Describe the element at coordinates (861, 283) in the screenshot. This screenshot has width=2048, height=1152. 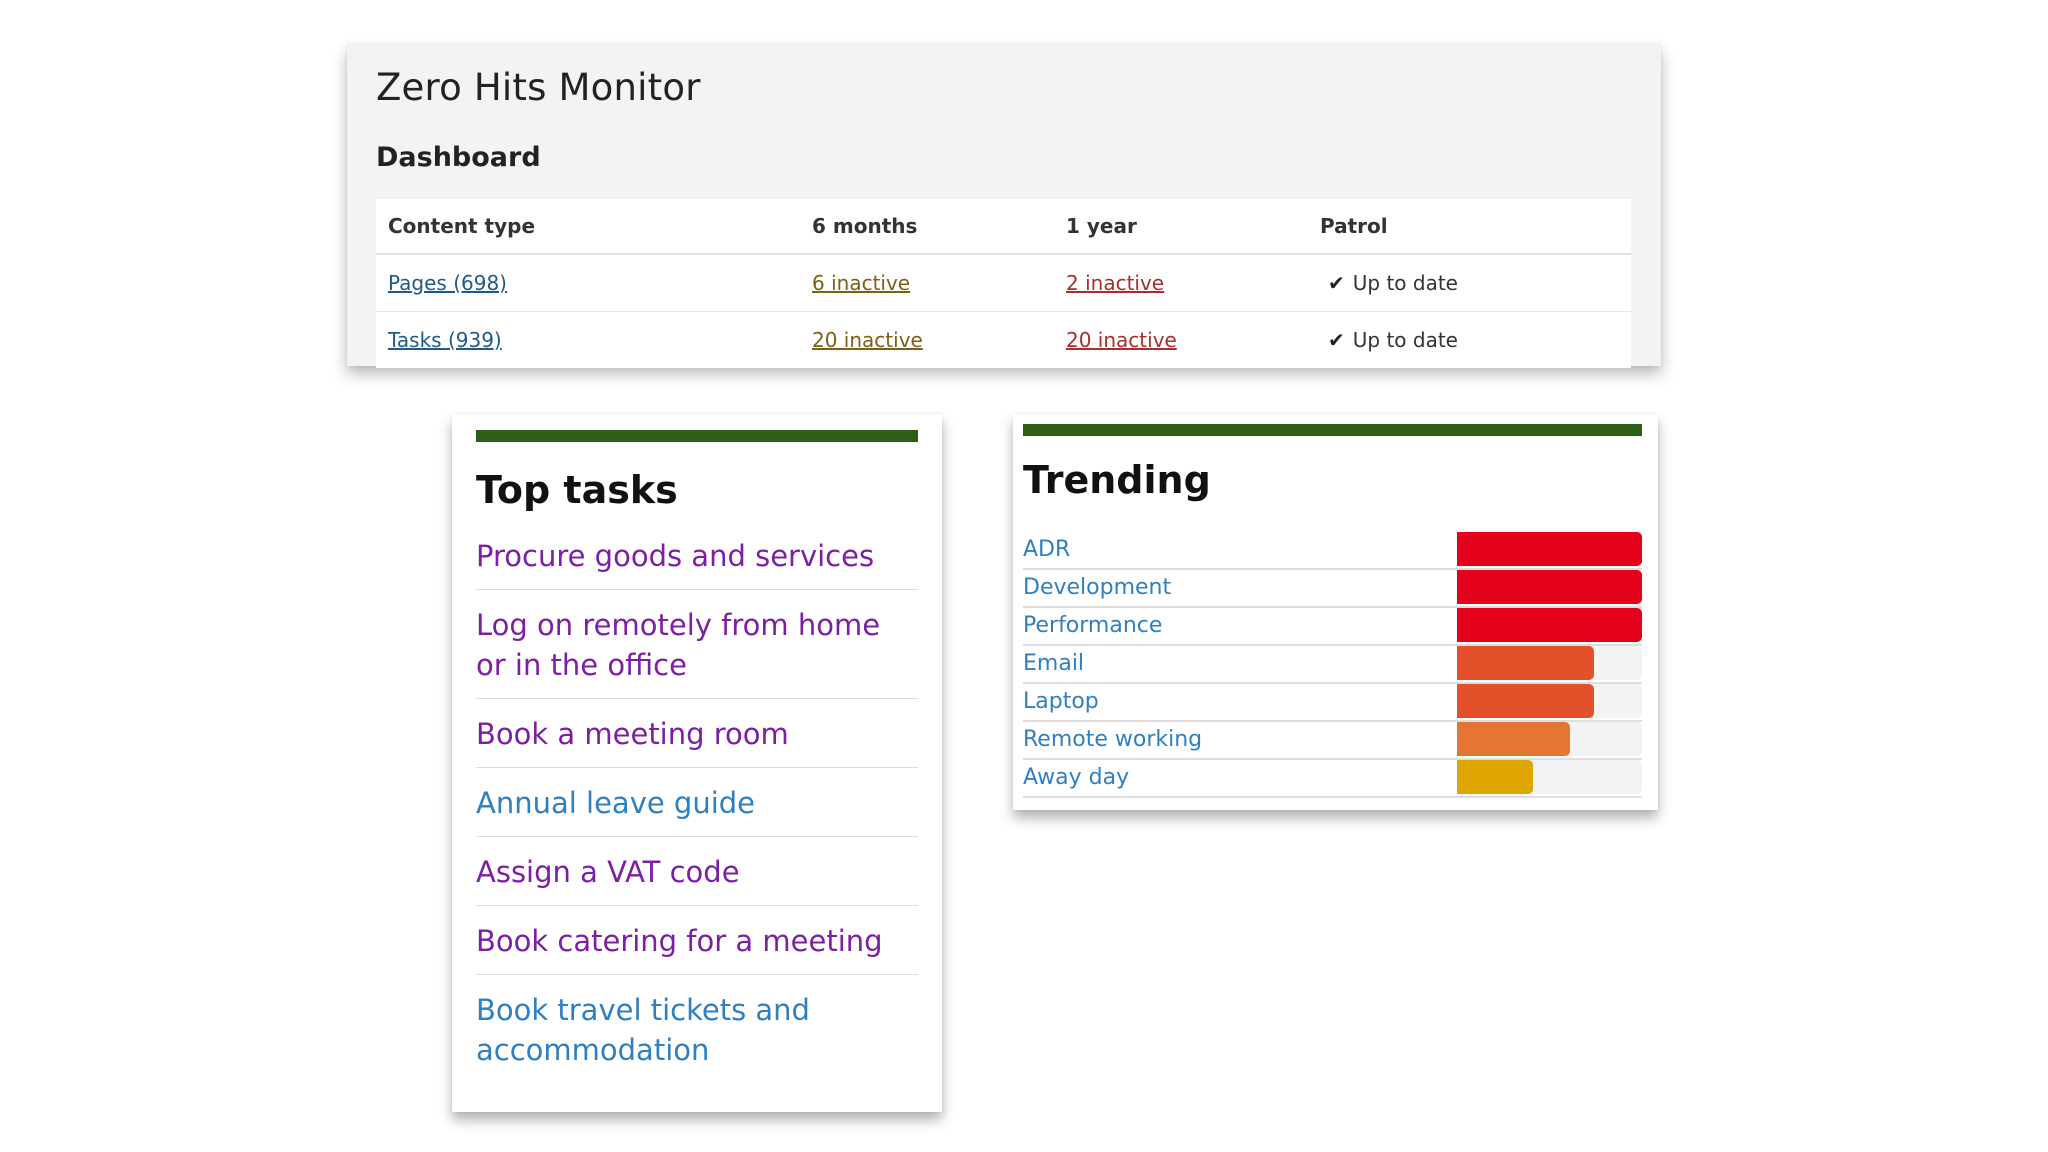
I see `pages-6-months-inactive-link: 6 inactive` at that location.